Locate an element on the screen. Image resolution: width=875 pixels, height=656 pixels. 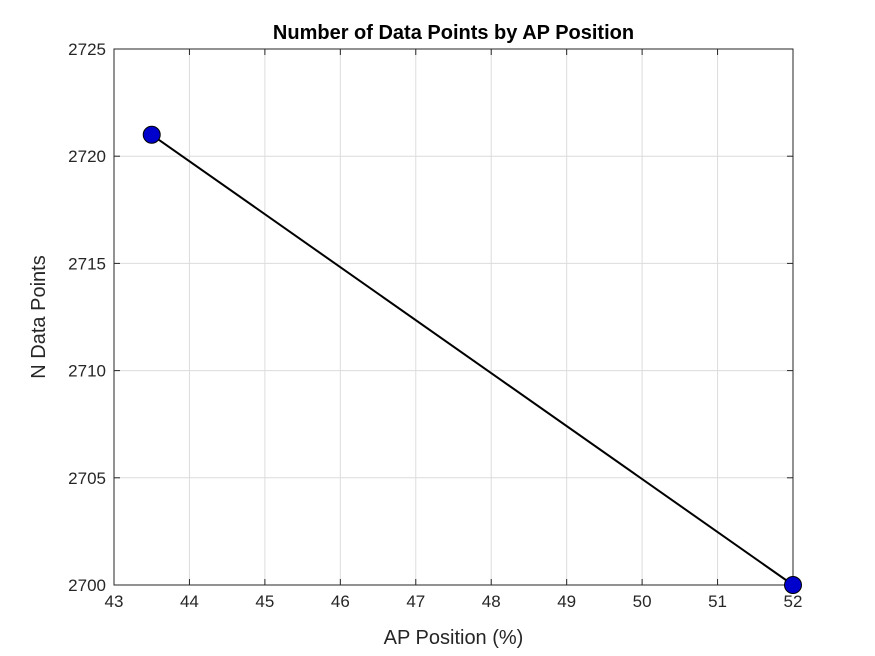
x-tick-label: 50 is located at coordinates (642, 601).